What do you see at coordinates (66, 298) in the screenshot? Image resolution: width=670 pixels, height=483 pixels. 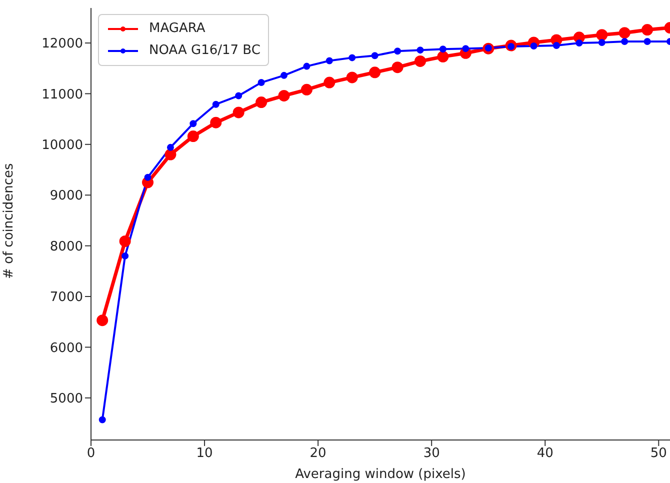 I see `y-tick-label: 7000` at bounding box center [66, 298].